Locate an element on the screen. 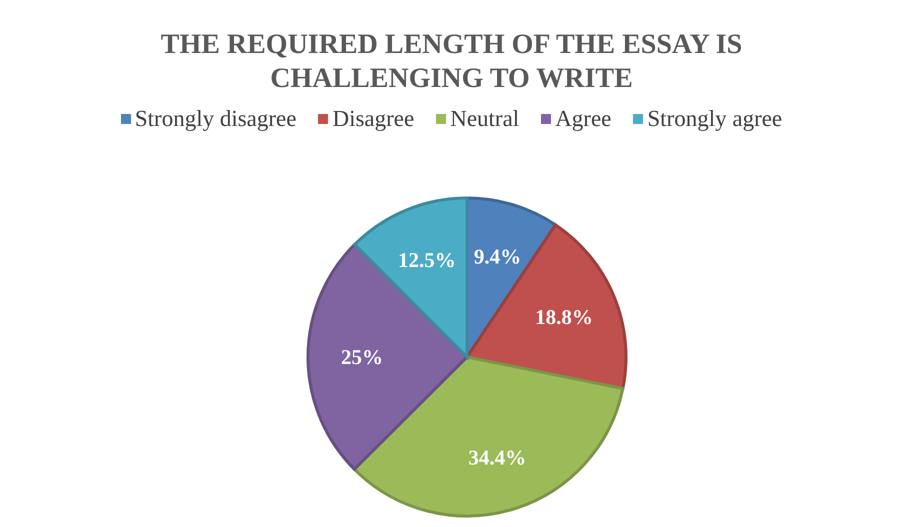 The image size is (903, 527). legend-label: Agree is located at coordinates (583, 119).